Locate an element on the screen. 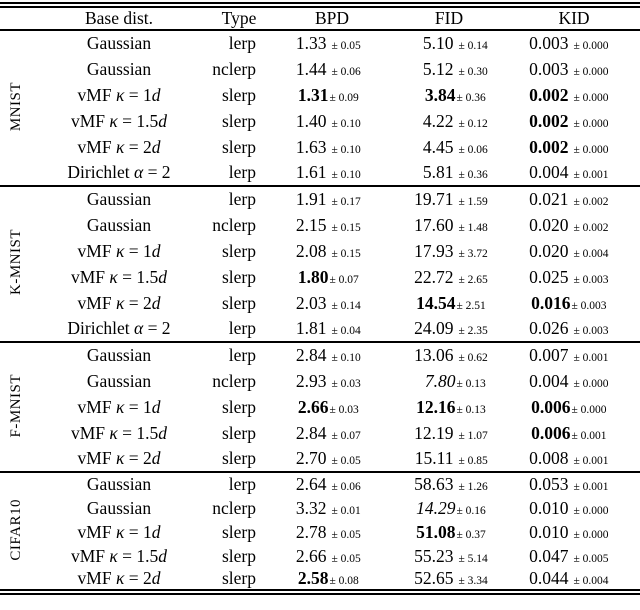 The width and height of the screenshot is (640, 610). fid-cell: 17.93 ± 3.72 is located at coordinates (449, 251).